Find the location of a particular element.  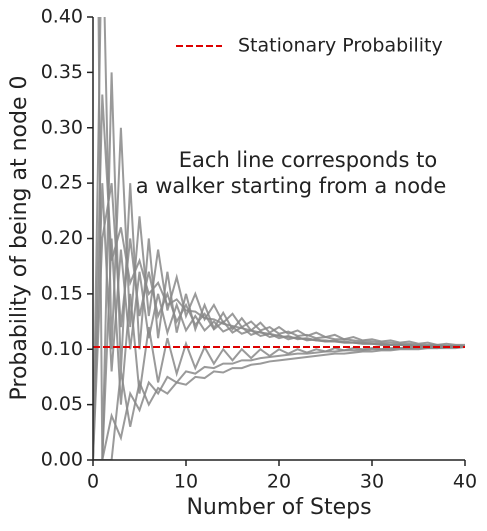

x-tick-label: 20 is located at coordinates (279, 482).